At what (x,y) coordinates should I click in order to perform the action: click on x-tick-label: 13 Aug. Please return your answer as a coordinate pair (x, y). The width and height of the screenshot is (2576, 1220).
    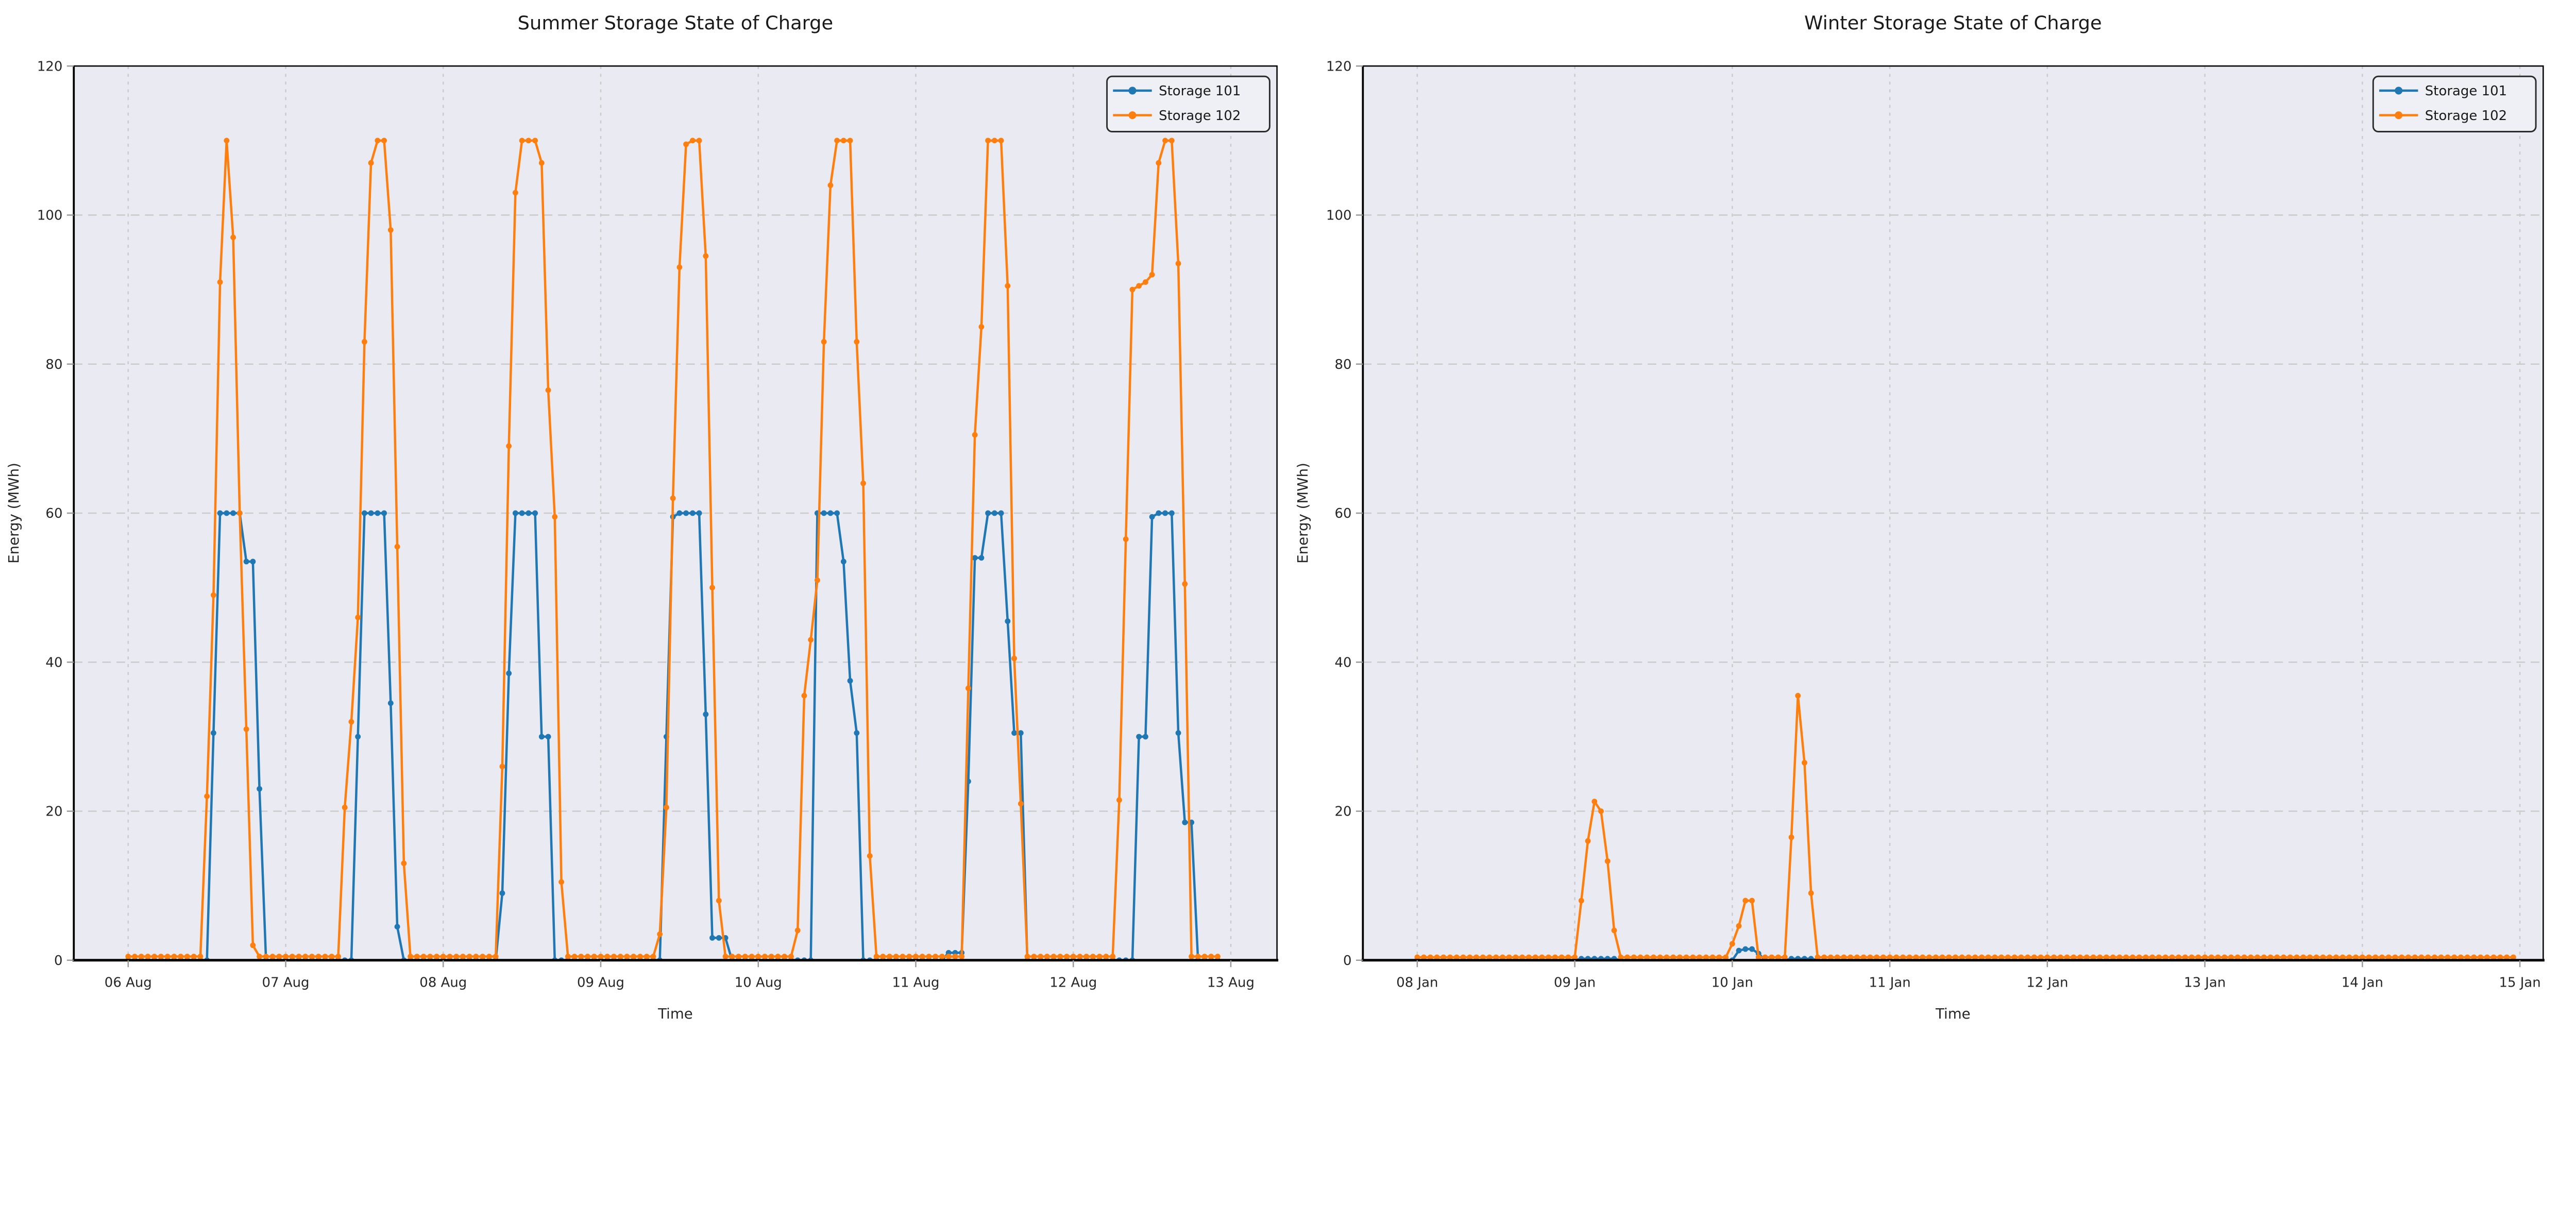
    Looking at the image, I should click on (1231, 983).